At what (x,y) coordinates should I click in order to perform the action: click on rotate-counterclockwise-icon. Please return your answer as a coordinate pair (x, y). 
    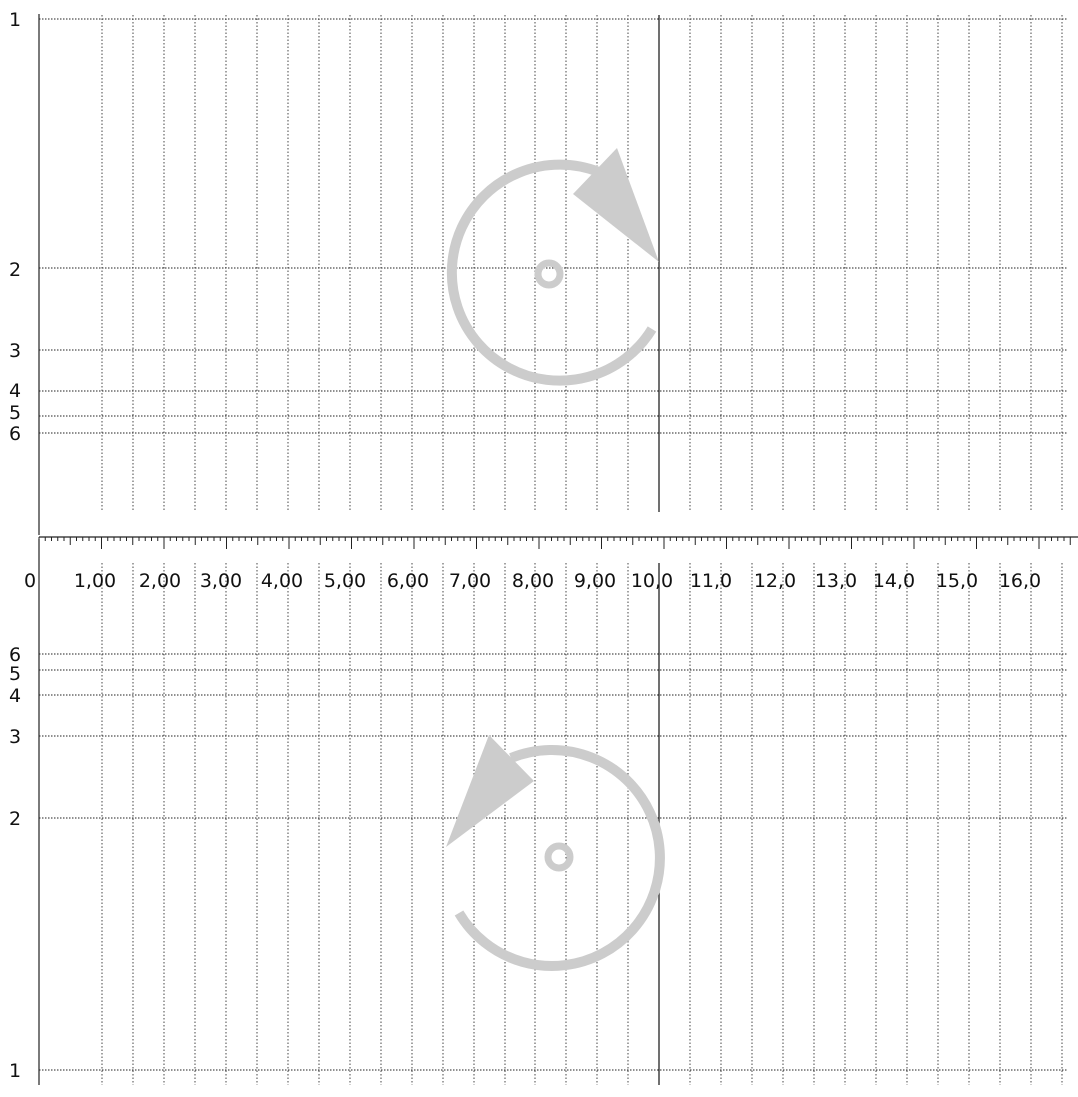
    Looking at the image, I should click on (555, 853).